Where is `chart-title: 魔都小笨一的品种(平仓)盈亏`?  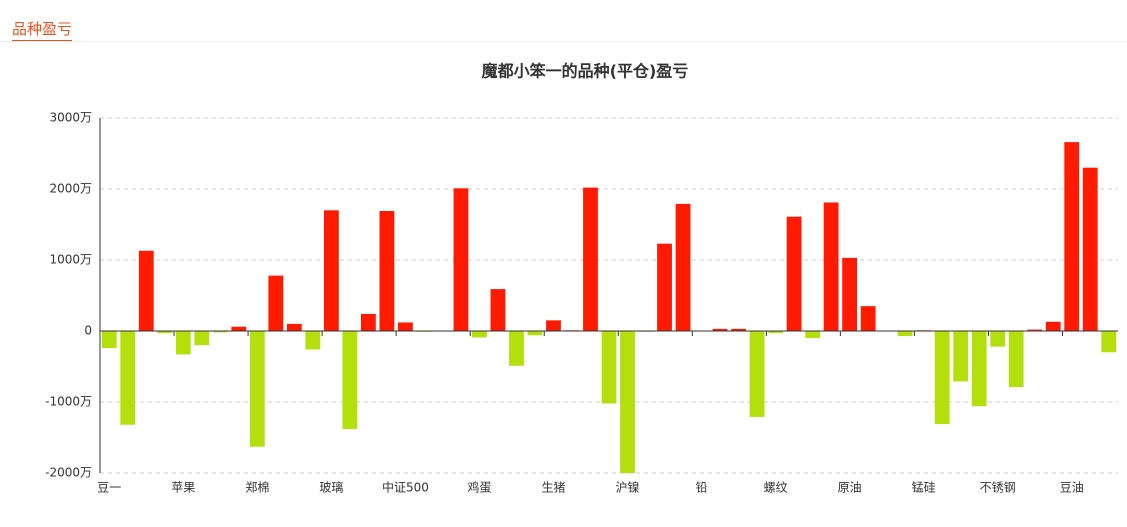
chart-title: 魔都小笨一的品种(平仓)盈亏 is located at coordinates (585, 71).